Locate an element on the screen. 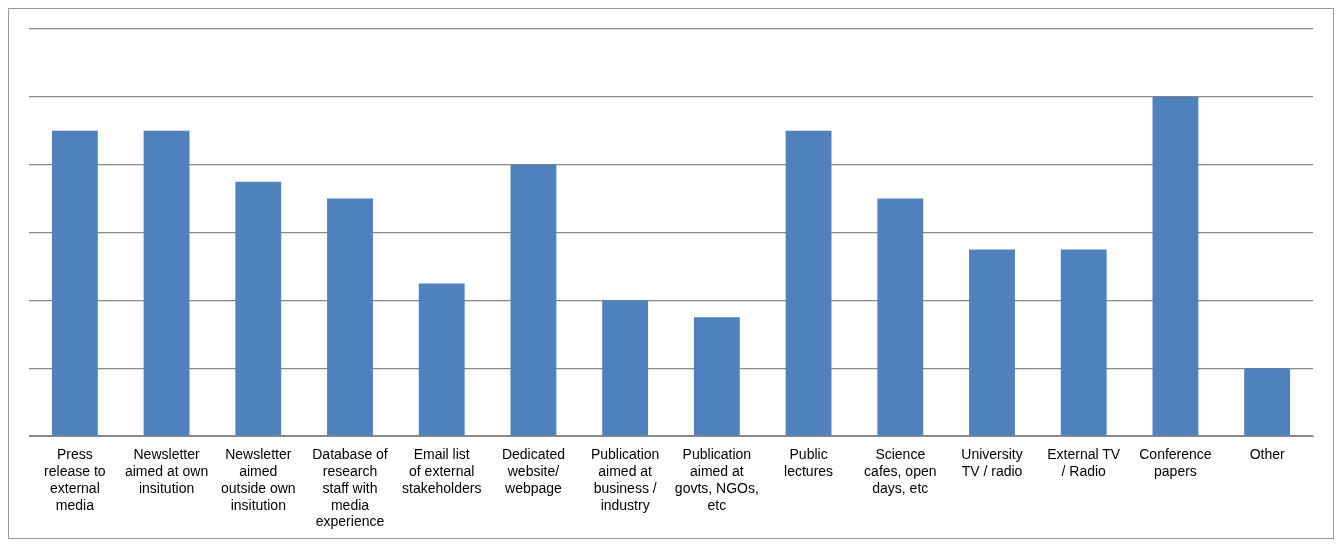  x-tick-label: Other is located at coordinates (1267, 454).